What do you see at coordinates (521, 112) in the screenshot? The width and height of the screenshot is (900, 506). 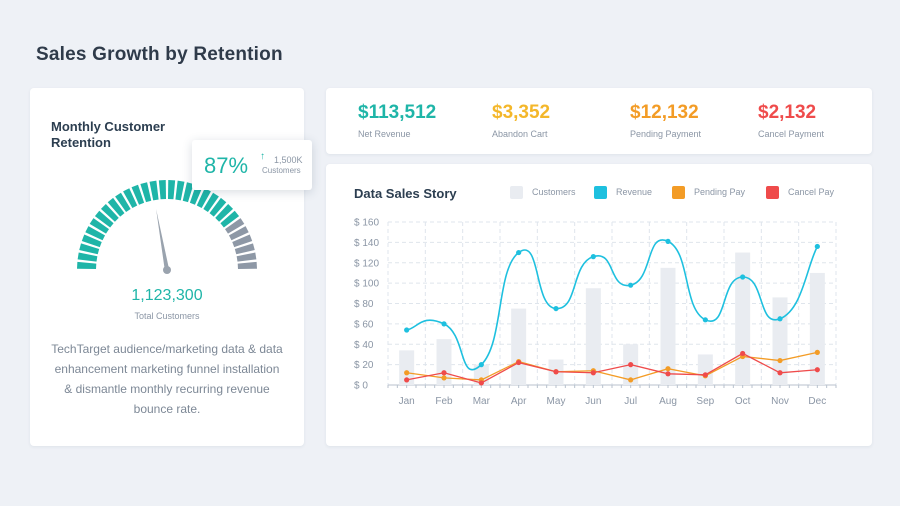 I see `kpi-value: $3,352` at bounding box center [521, 112].